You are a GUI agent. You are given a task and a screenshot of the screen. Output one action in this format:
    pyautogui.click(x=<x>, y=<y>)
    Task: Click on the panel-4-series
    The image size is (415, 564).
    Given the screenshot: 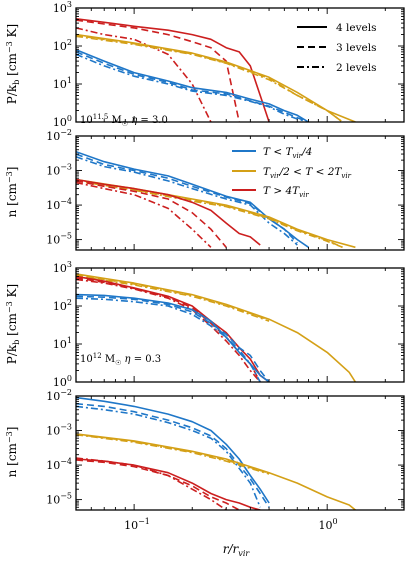 What is the action you would take?
    pyautogui.click(x=216, y=453)
    